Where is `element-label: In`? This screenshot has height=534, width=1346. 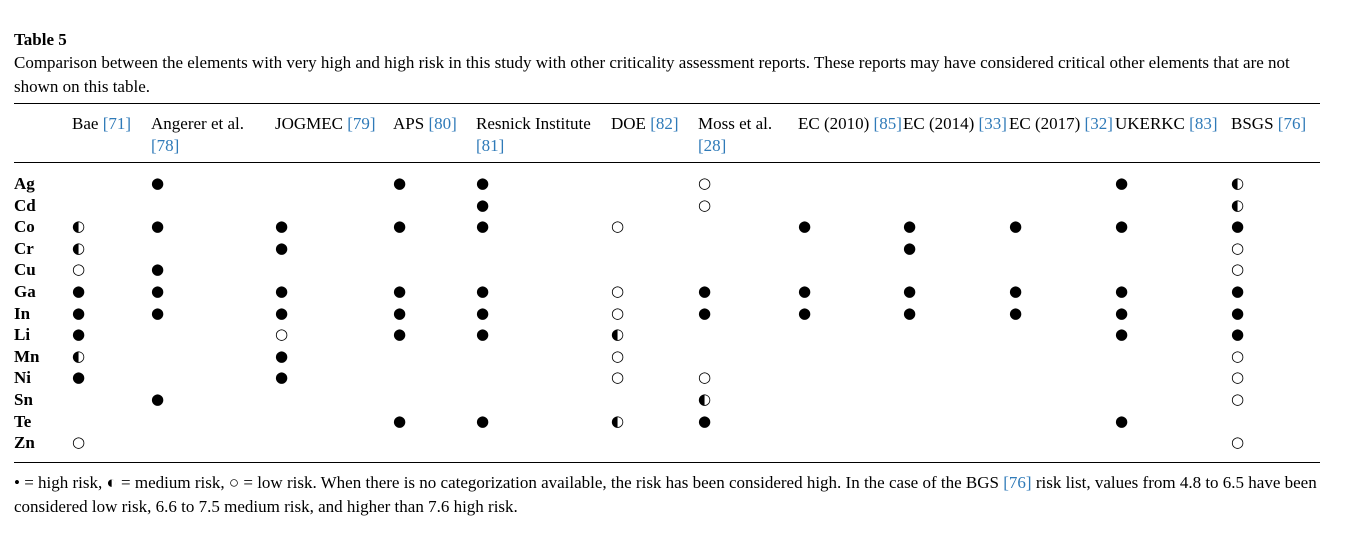 element-label: In is located at coordinates (22, 313).